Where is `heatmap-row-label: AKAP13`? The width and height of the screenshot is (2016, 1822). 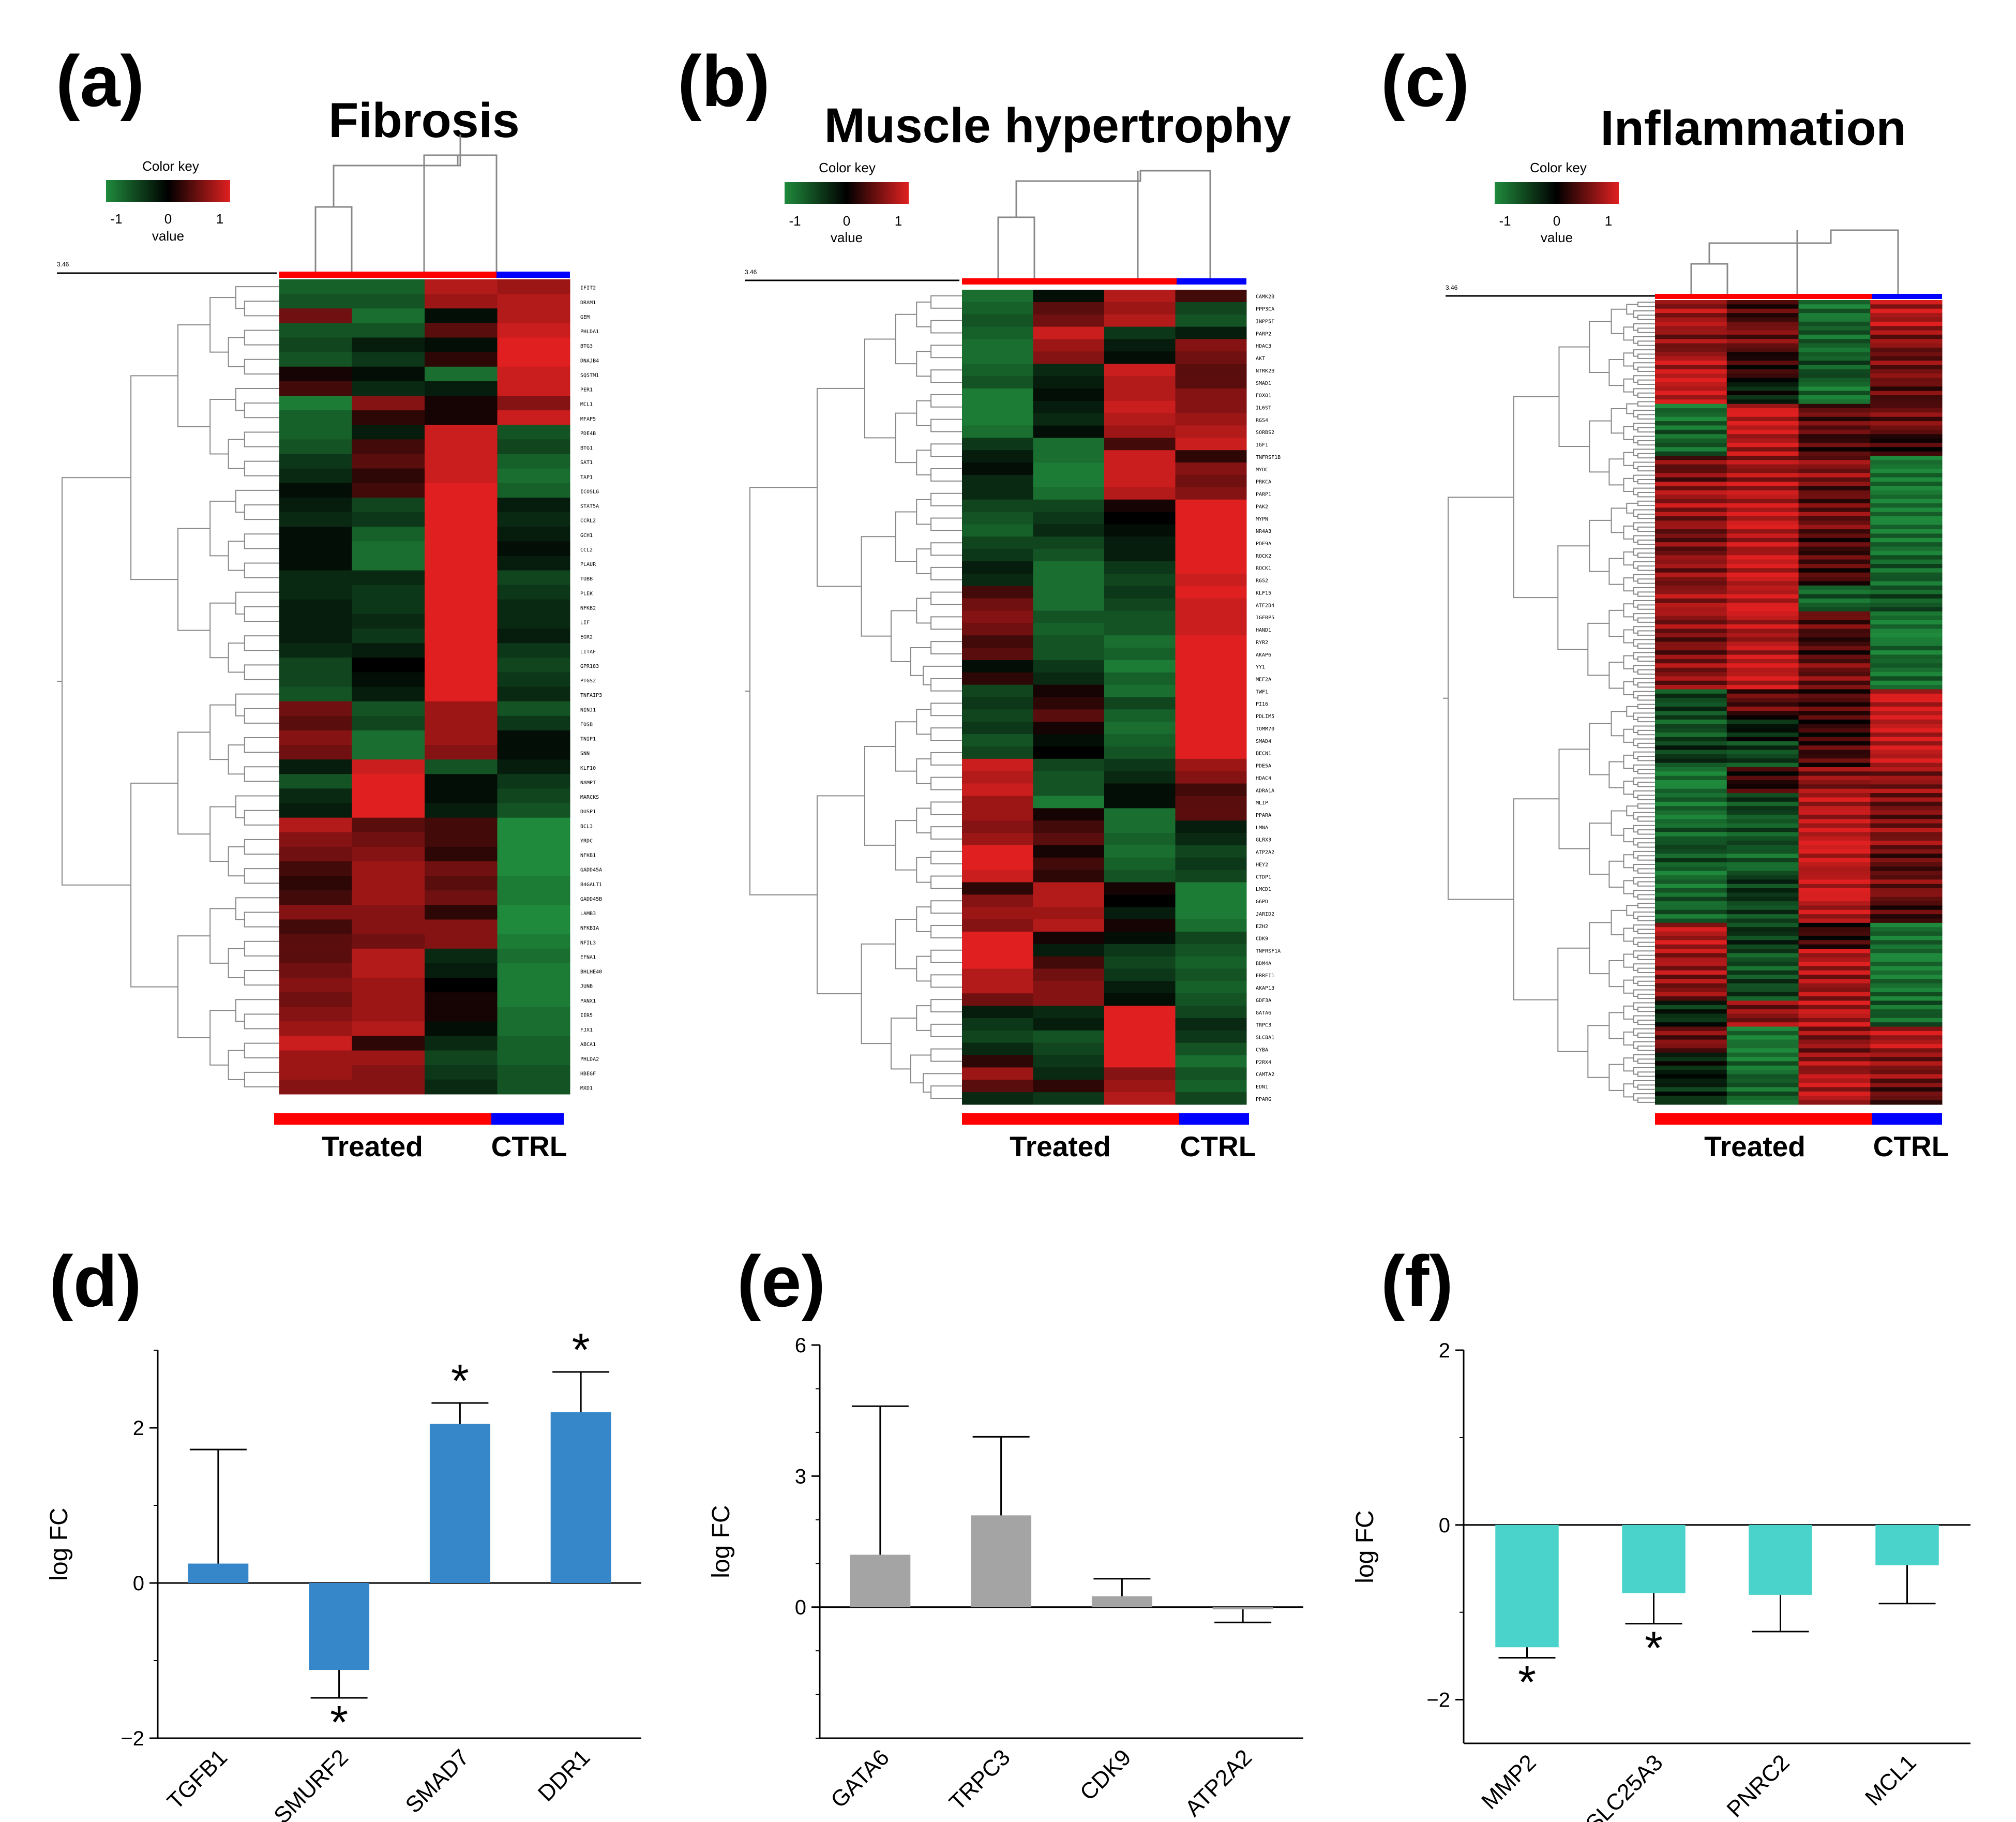
heatmap-row-label: AKAP13 is located at coordinates (1265, 988).